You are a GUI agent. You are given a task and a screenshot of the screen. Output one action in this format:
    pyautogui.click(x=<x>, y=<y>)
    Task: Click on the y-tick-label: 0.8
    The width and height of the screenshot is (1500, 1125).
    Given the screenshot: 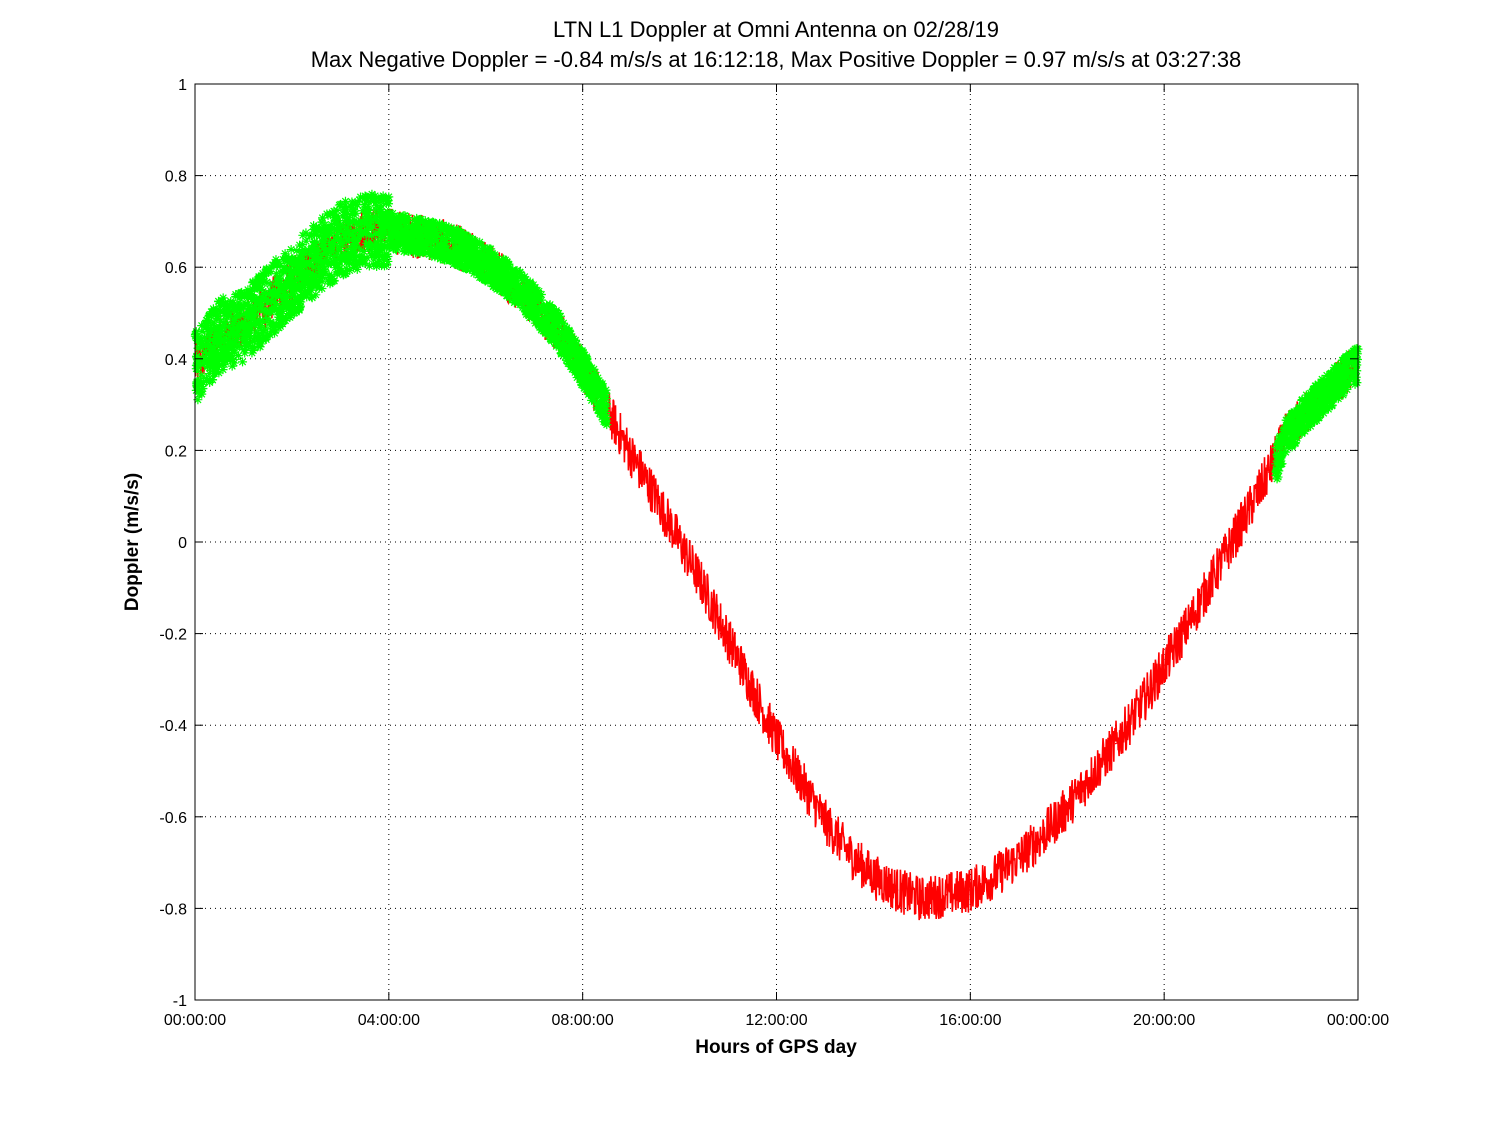 What is the action you would take?
    pyautogui.click(x=176, y=177)
    